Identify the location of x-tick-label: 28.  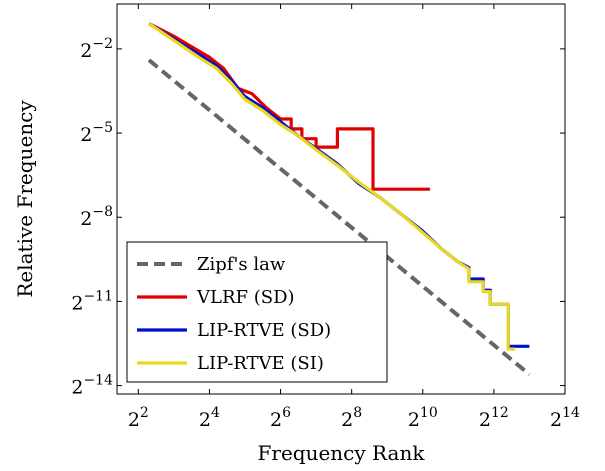
(351, 418).